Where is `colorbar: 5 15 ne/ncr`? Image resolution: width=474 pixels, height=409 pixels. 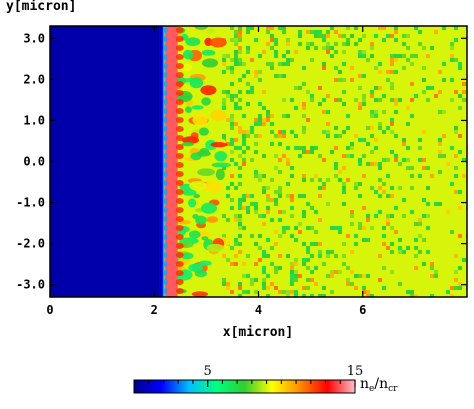 colorbar: 5 15 ne/ncr is located at coordinates (265, 379).